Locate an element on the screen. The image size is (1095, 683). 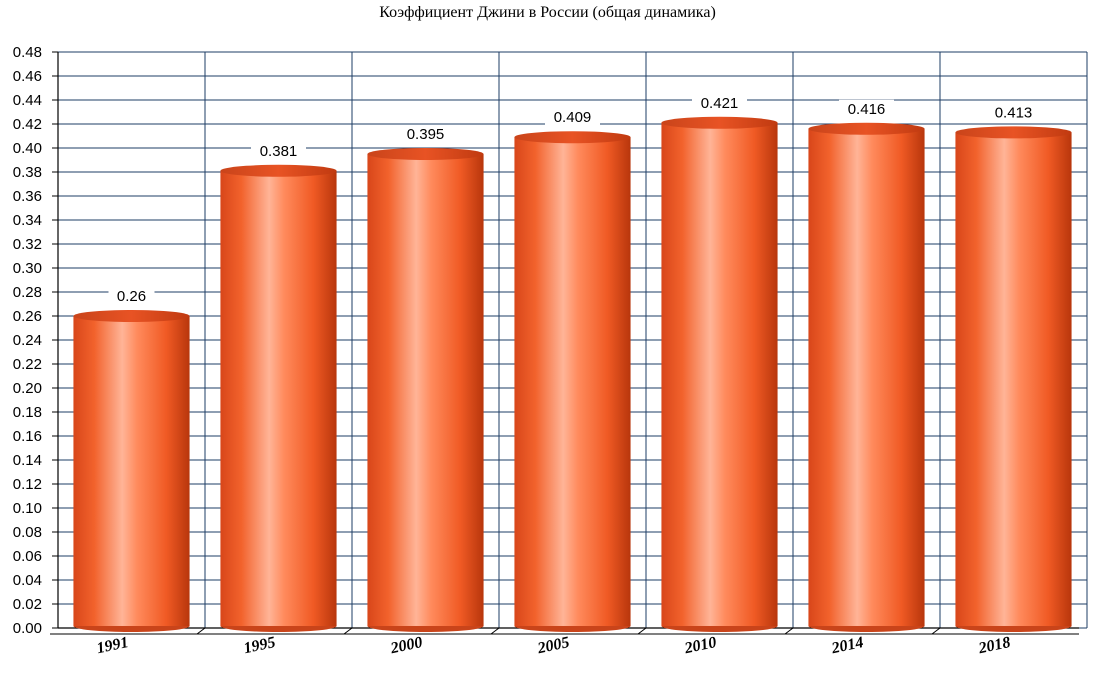
y-tick-label: 0.46 is located at coordinates (27, 76).